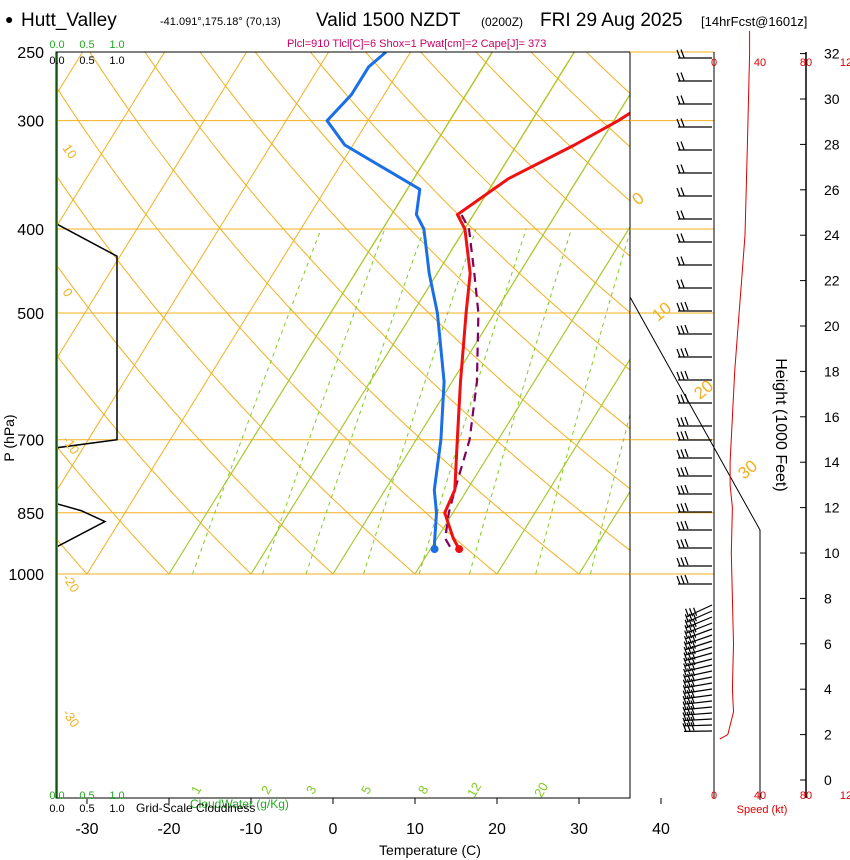  I want to click on pressure-tick-label: 250, so click(30, 53).